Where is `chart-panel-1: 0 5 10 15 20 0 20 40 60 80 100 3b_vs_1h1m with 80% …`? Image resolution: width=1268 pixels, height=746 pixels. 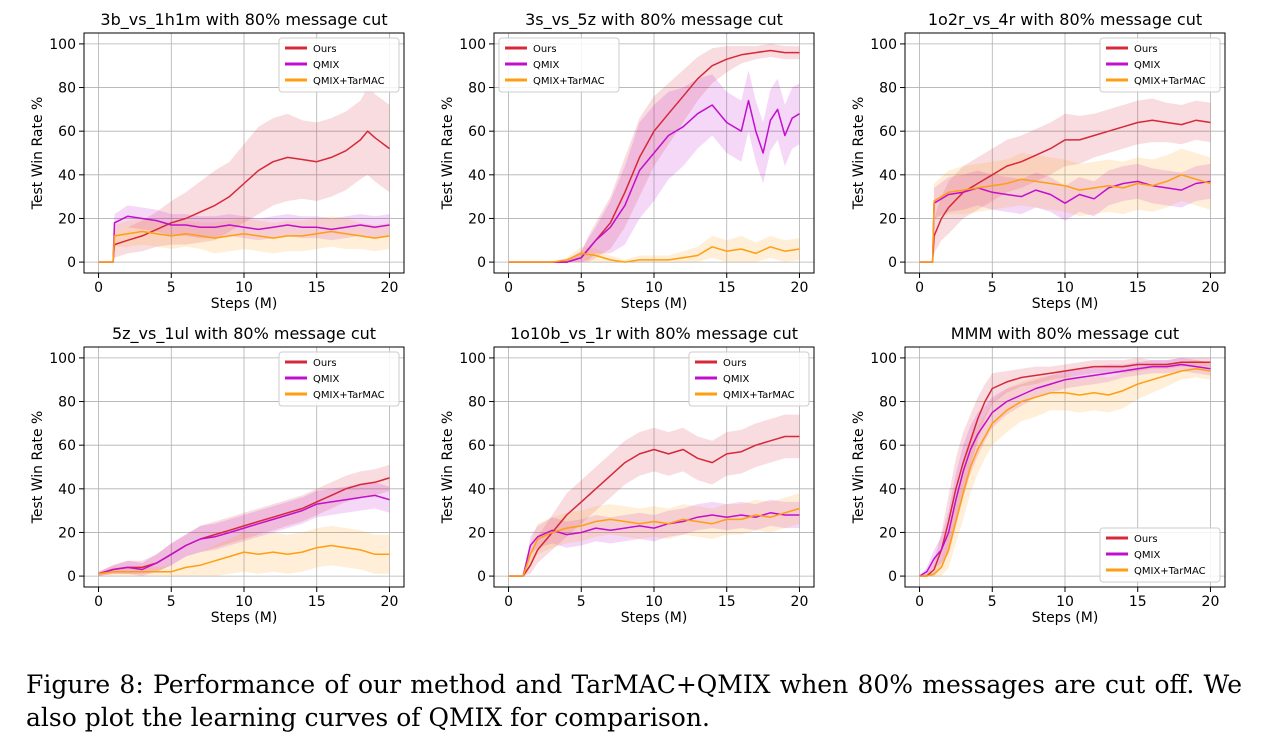
chart-panel-1: 0 5 10 15 20 0 20 40 60 80 100 3b_vs_1h1m with 80% … is located at coordinates (217, 161).